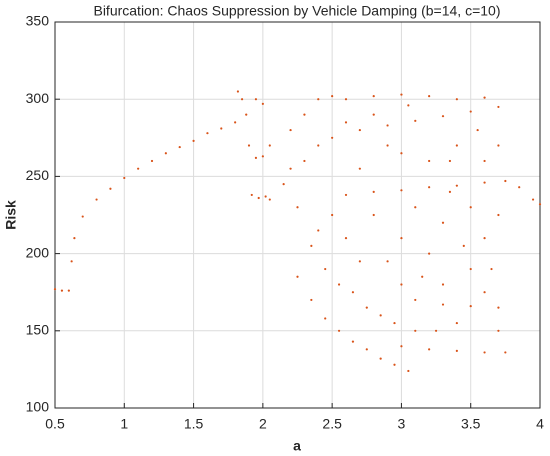 This screenshot has height=456, width=550. What do you see at coordinates (297, 446) in the screenshot?
I see `x-axis-label: a` at bounding box center [297, 446].